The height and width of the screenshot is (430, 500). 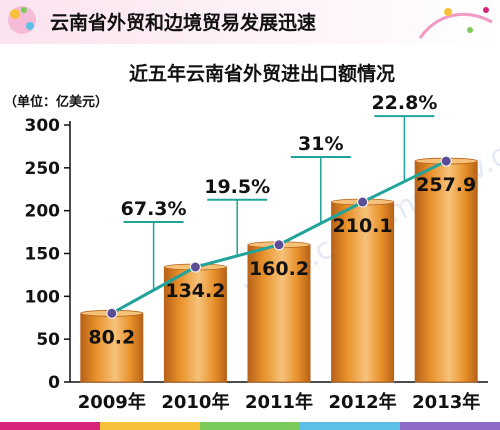 What do you see at coordinates (48, 340) in the screenshot?
I see `y-tick-label: 50` at bounding box center [48, 340].